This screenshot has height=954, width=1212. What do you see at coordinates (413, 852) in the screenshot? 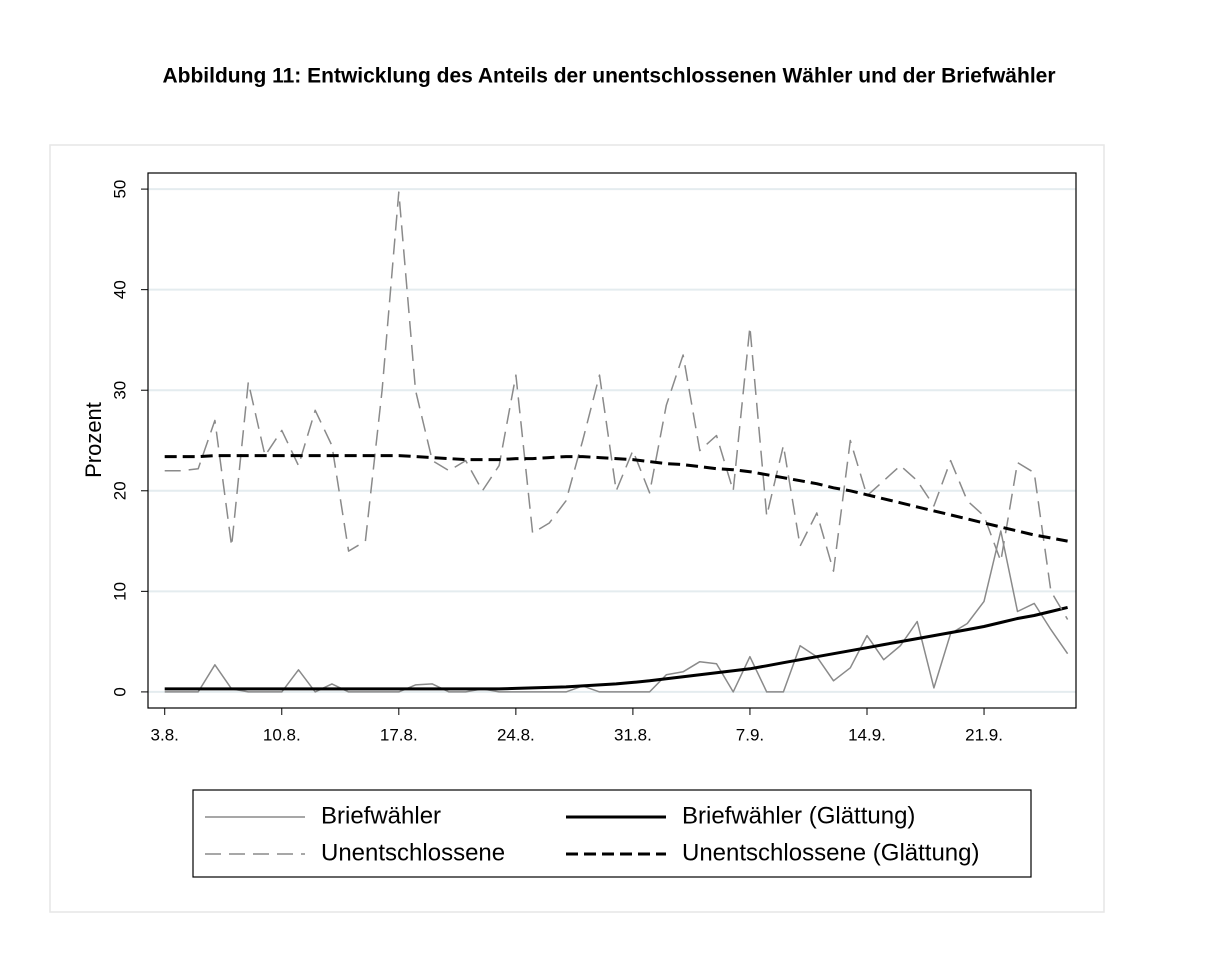
I see `legend-label: Unentschlossene` at bounding box center [413, 852].